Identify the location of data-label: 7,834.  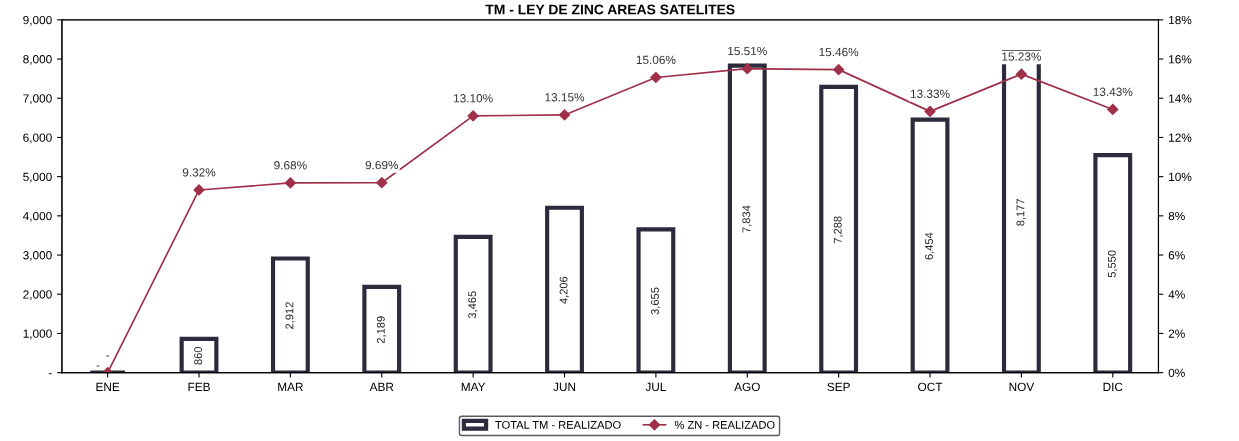
(747, 219).